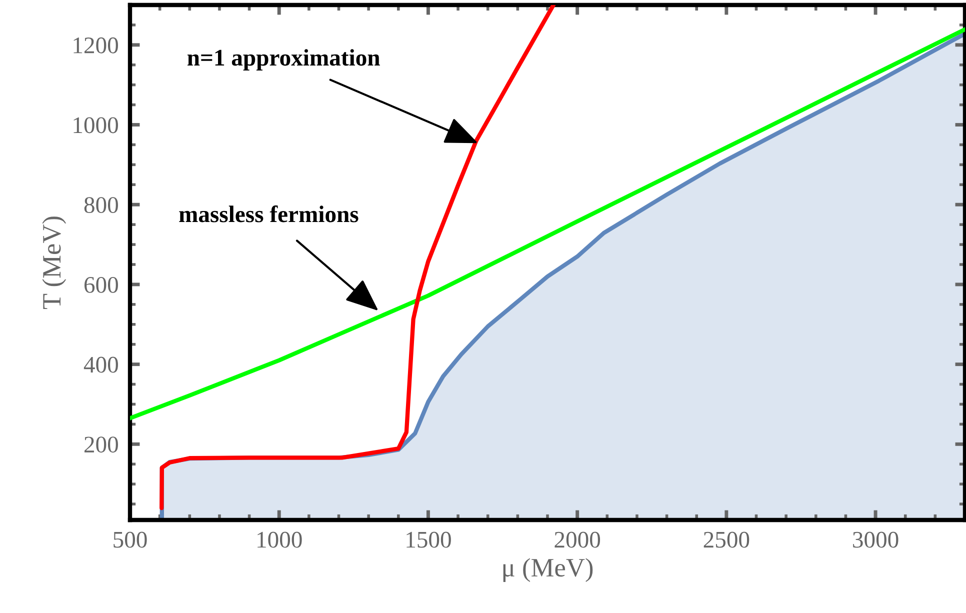 The height and width of the screenshot is (613, 966). I want to click on y-tick-label: 400, so click(101, 364).